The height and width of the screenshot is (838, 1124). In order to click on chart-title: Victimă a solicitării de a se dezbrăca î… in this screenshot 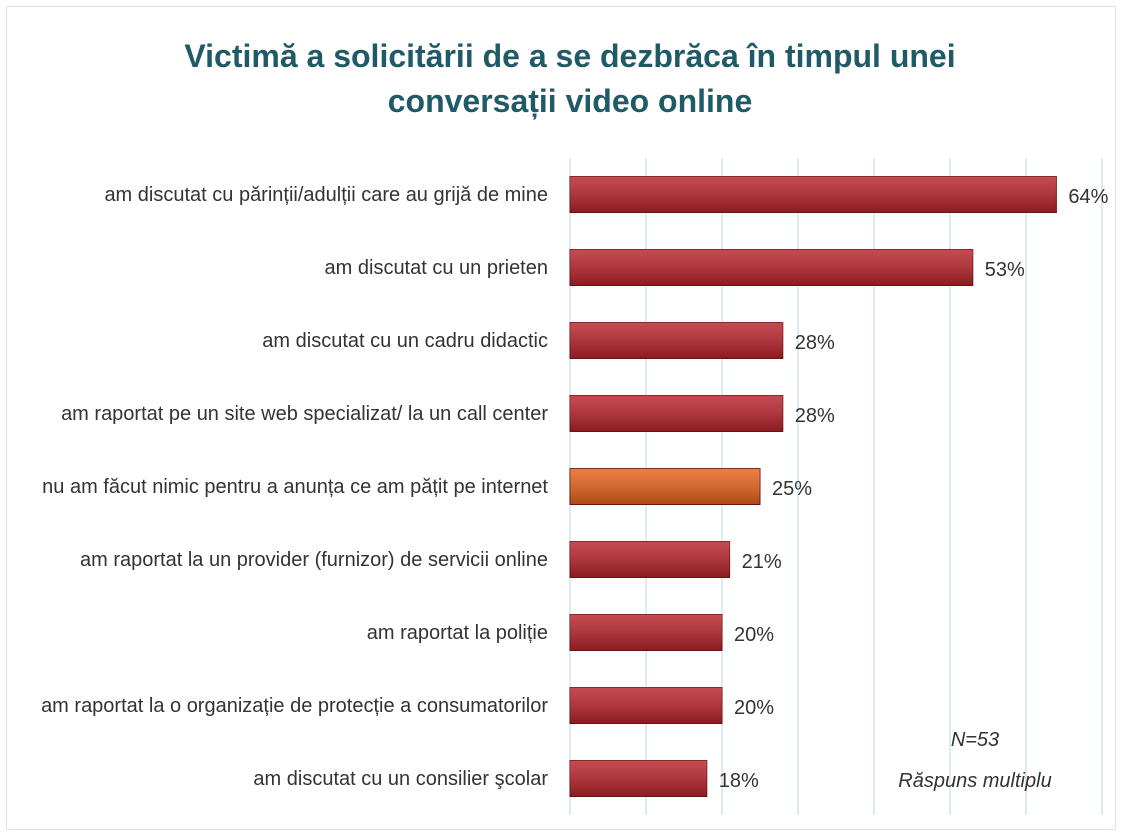, I will do `click(570, 78)`.